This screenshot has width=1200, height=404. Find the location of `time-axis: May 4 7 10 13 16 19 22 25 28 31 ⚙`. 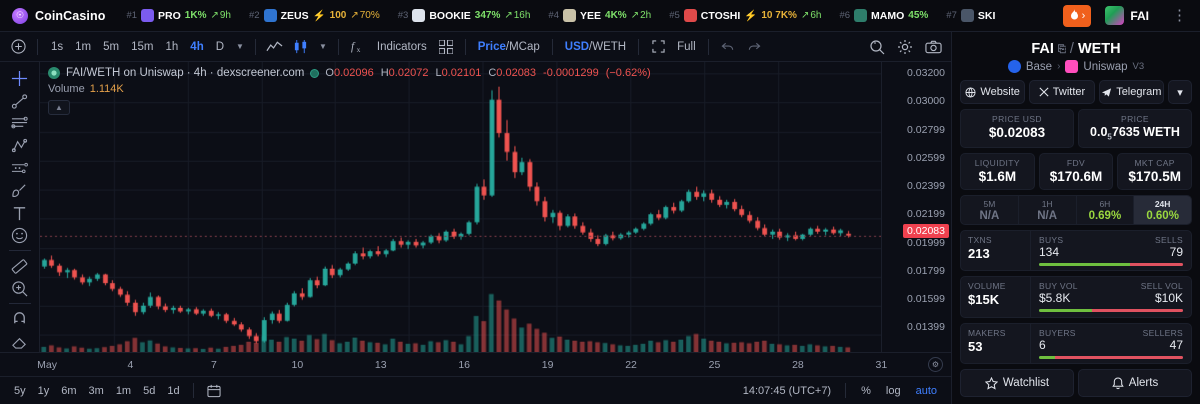

time-axis: May 4 7 10 13 16 19 22 25 28 31 ⚙ is located at coordinates (475, 364).